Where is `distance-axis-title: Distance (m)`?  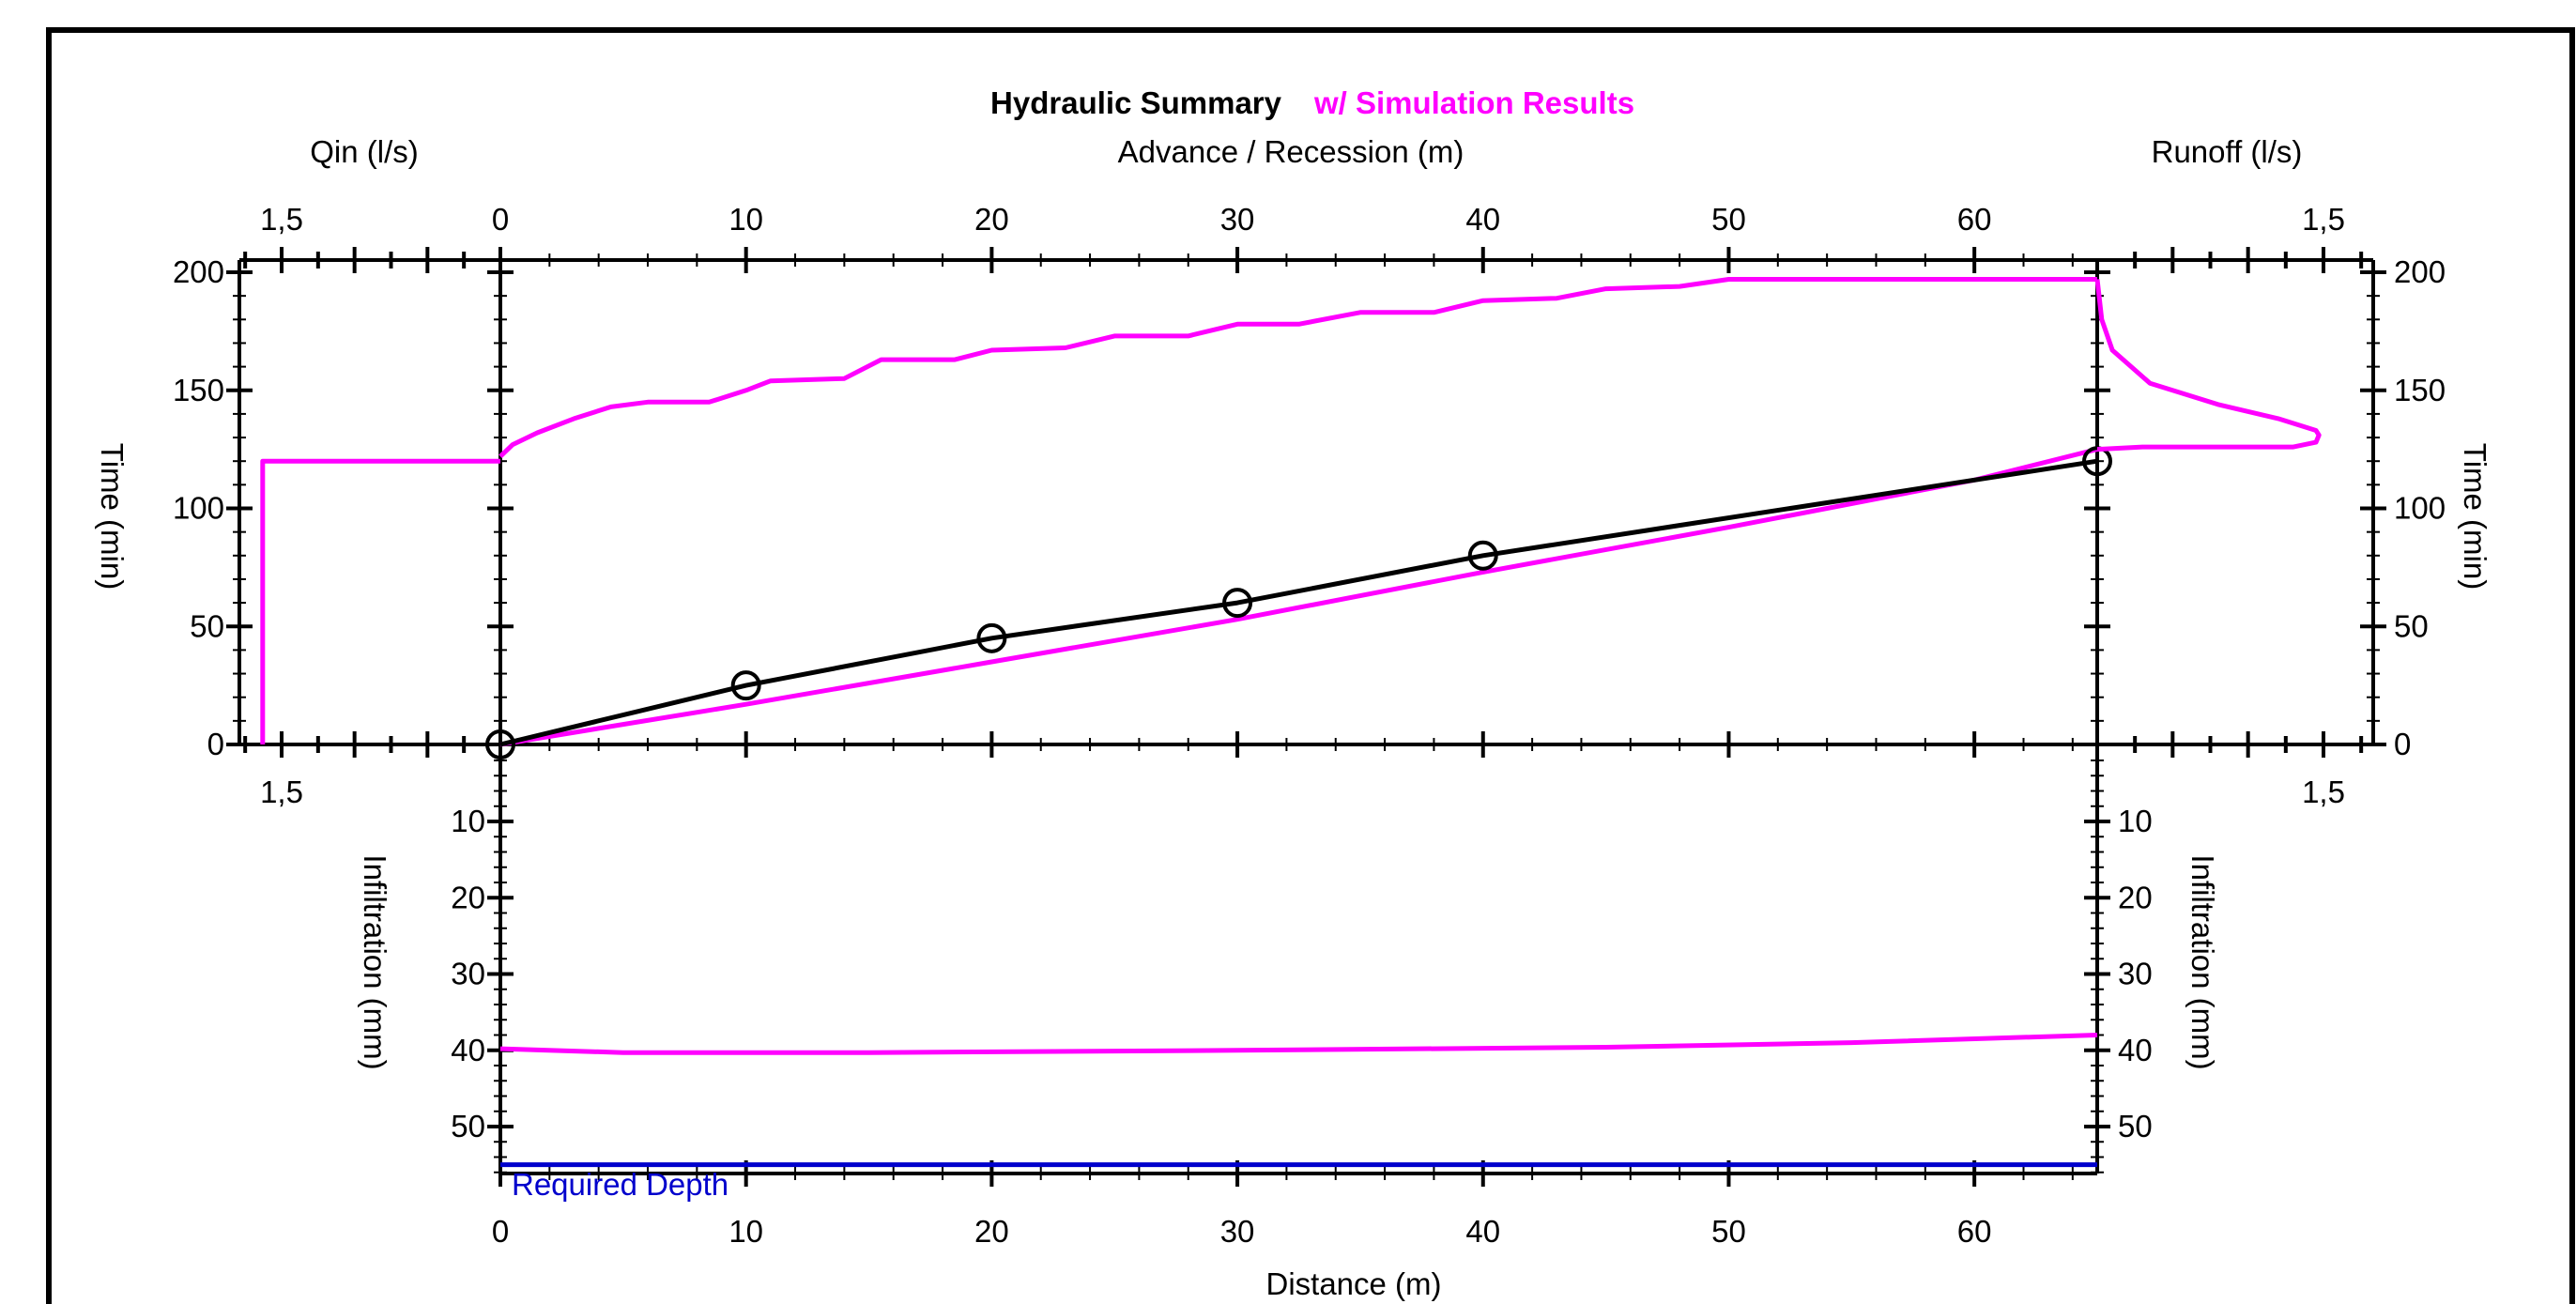 distance-axis-title: Distance (m) is located at coordinates (1353, 1283).